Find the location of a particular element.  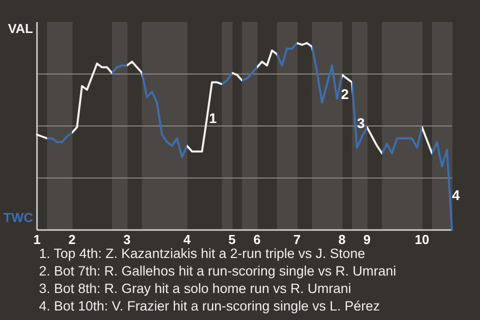

x-tick-label: 2 is located at coordinates (72, 239).